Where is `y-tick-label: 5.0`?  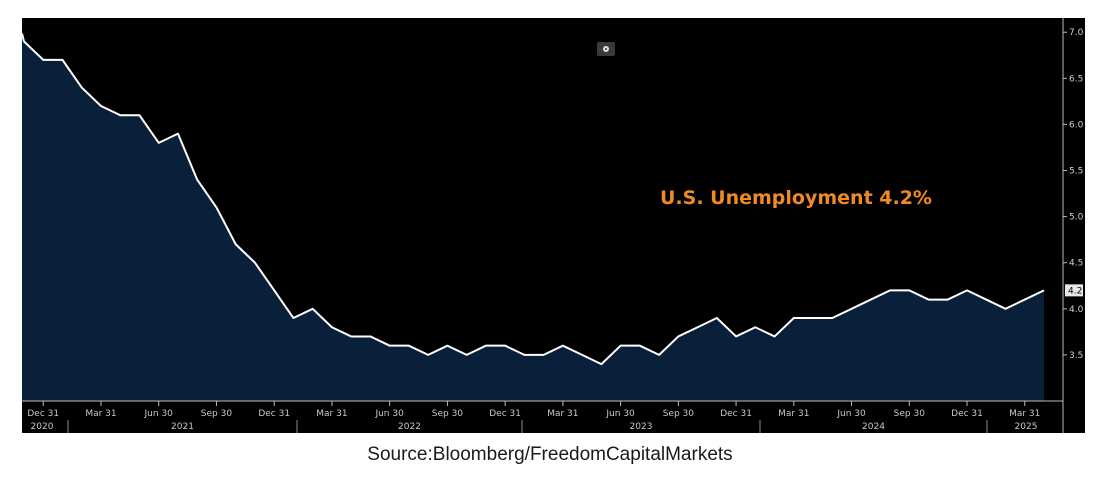
y-tick-label: 5.0 is located at coordinates (1076, 218).